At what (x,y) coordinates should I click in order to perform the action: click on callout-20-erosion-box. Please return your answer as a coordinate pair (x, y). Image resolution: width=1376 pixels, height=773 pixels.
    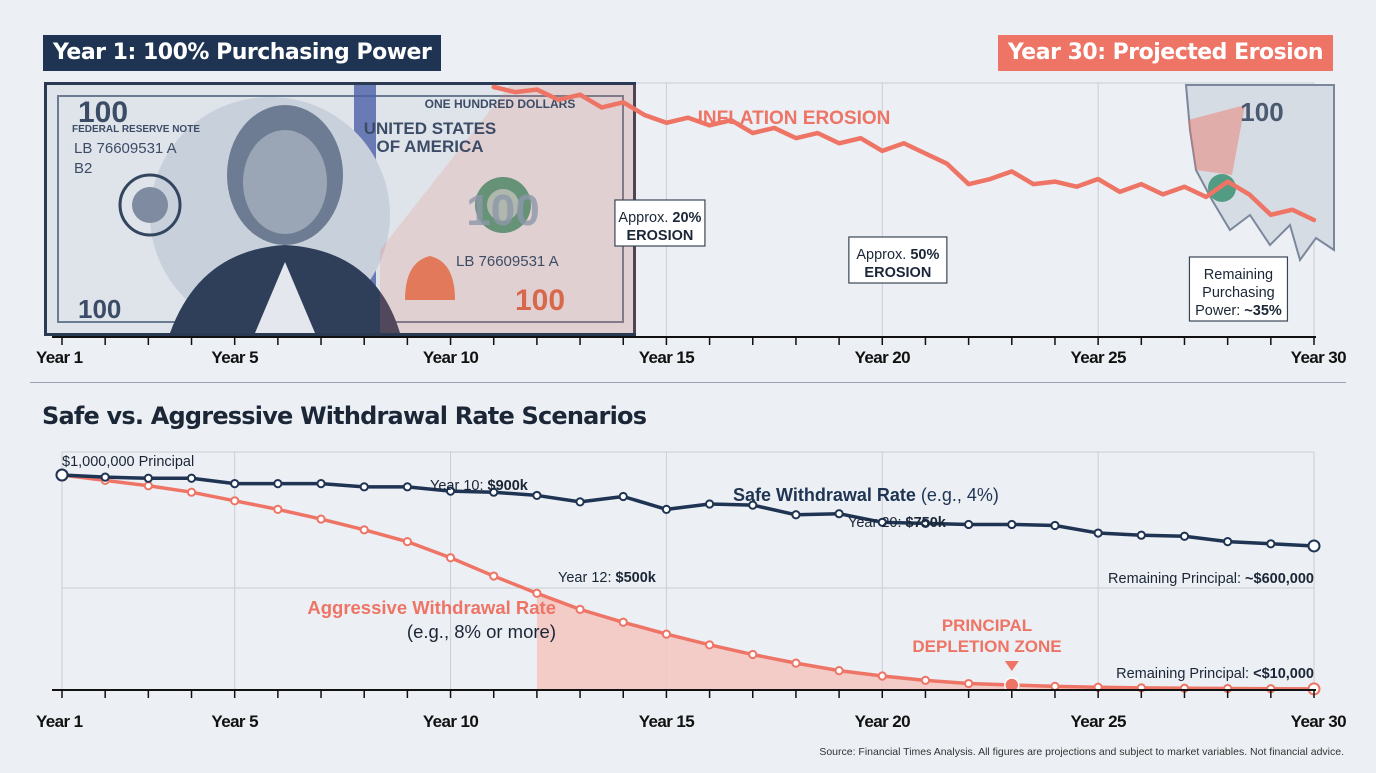
    Looking at the image, I should click on (660, 223).